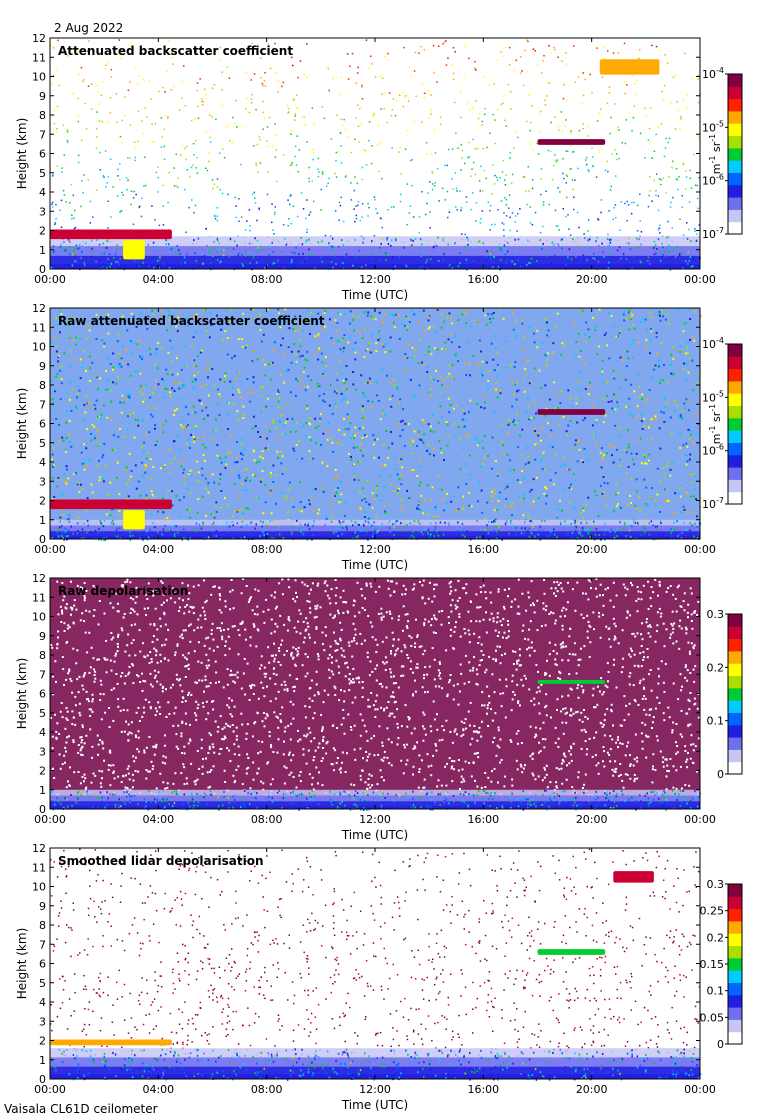  I want to click on colorbar-tick-label: 0.05, so click(712, 1017).